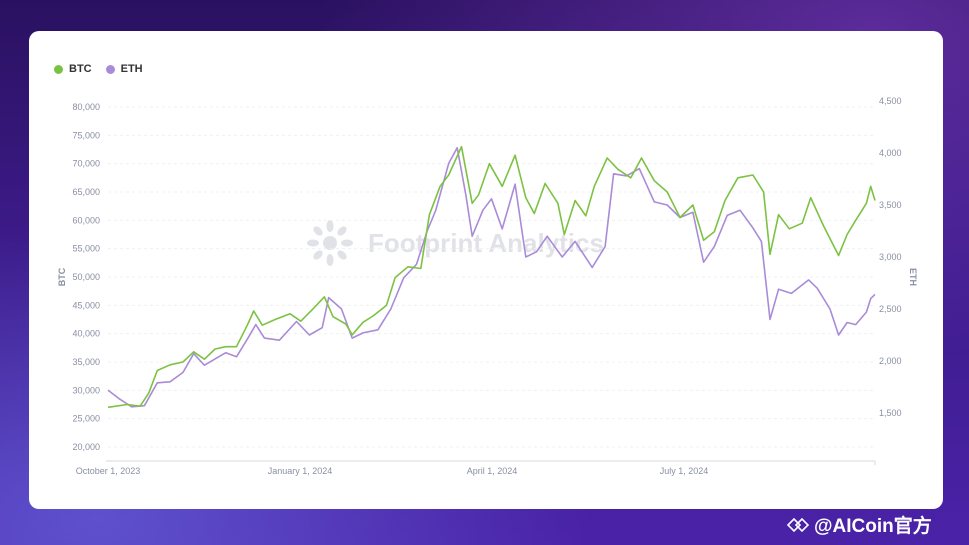  I want to click on legend-label-eth: ETH, so click(131, 69).